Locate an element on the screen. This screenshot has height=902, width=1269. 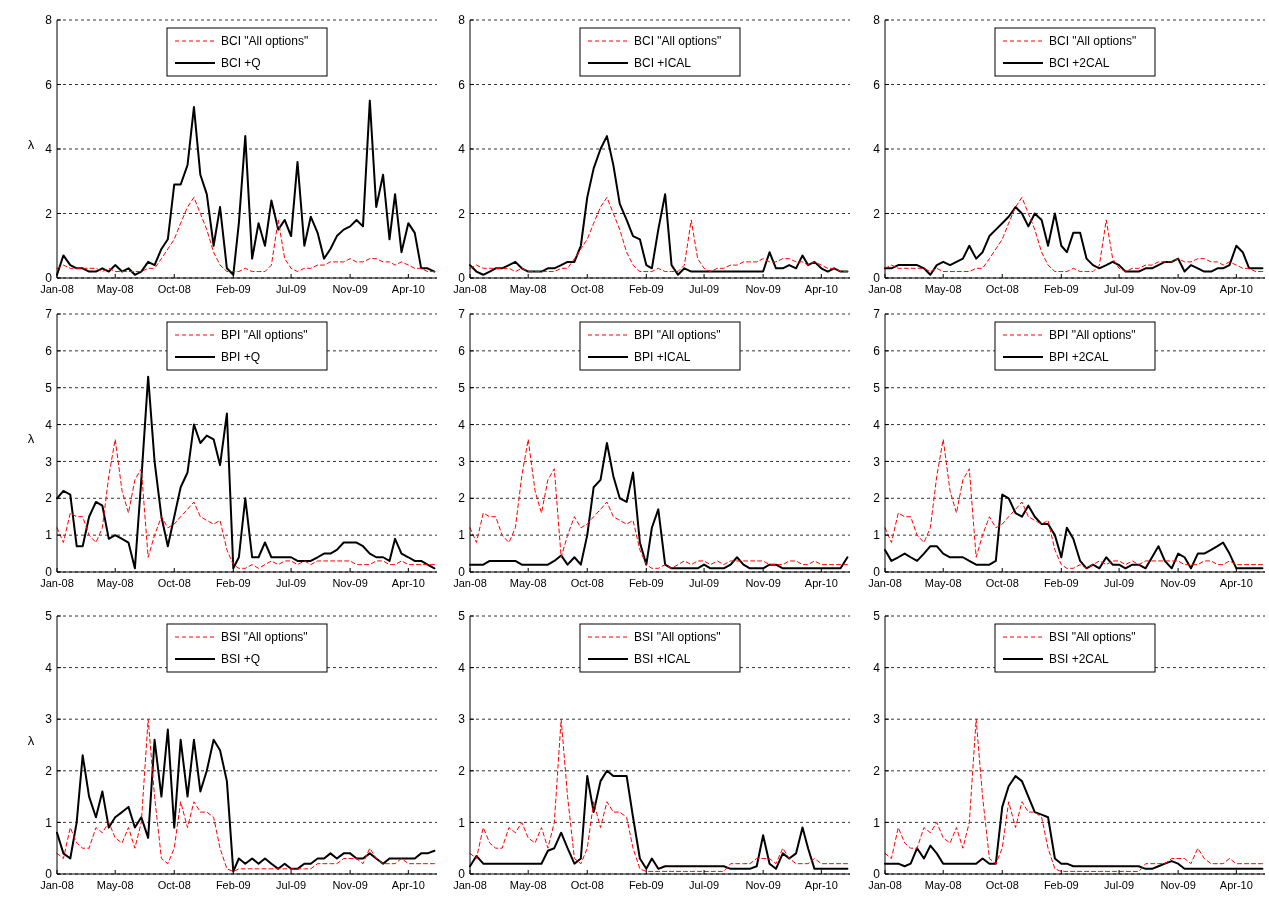
legend-label: BPI +ICAL is located at coordinates (662, 357).